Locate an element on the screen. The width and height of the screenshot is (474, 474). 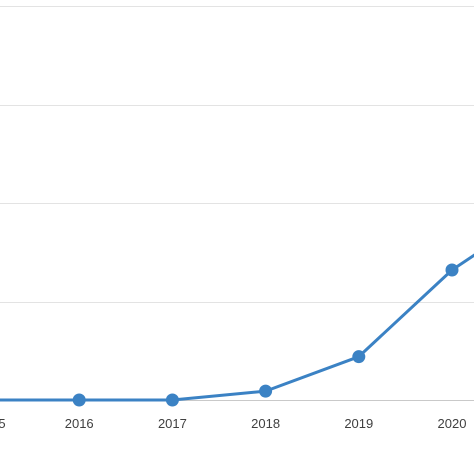
x-tick-label: 2016 is located at coordinates (79, 423).